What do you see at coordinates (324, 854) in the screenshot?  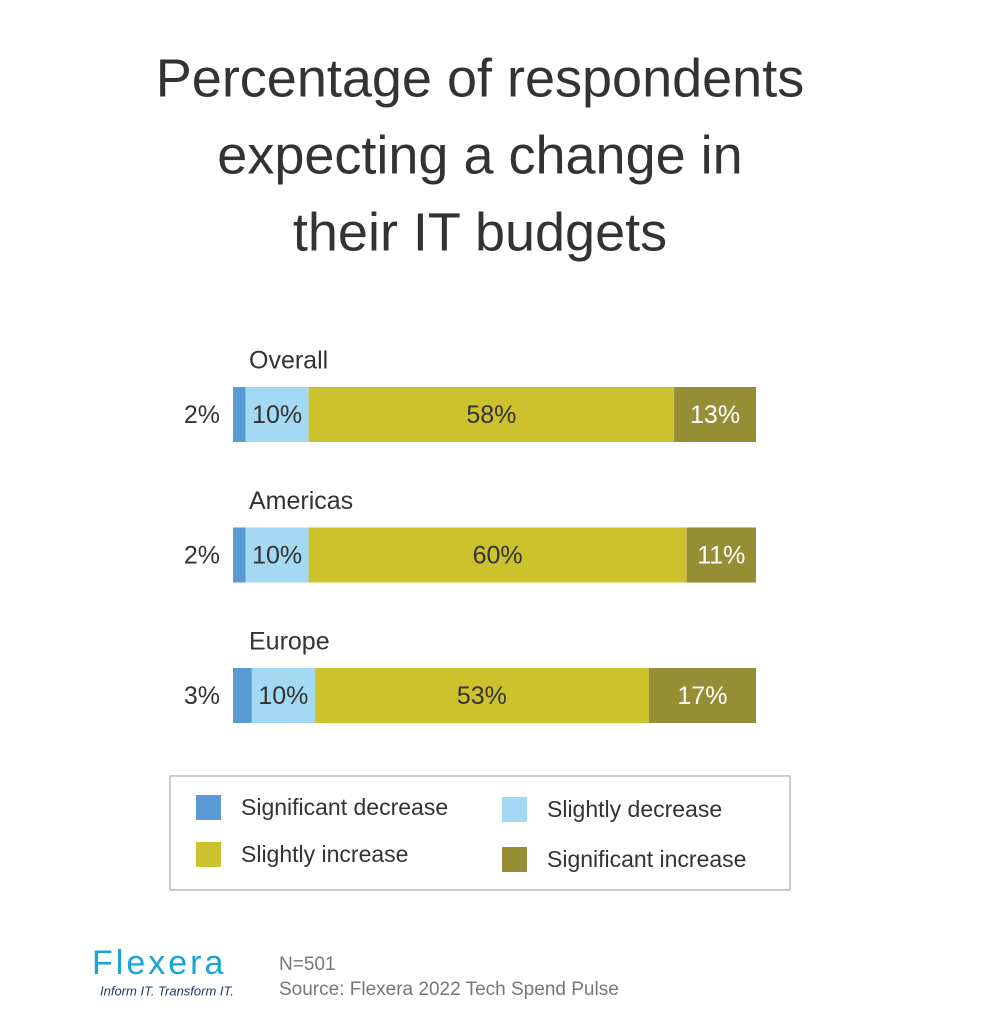 I see `legend-label: Slightly increase` at bounding box center [324, 854].